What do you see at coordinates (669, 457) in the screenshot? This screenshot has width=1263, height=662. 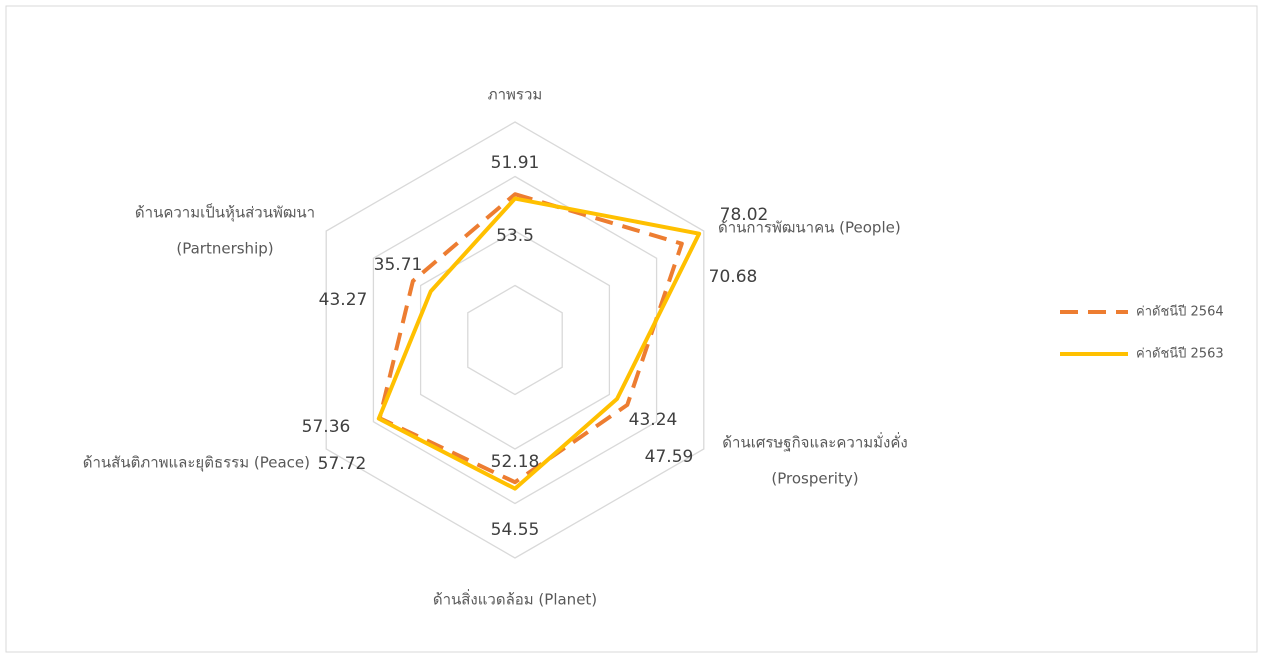 I see `data-label: 47.59` at bounding box center [669, 457].